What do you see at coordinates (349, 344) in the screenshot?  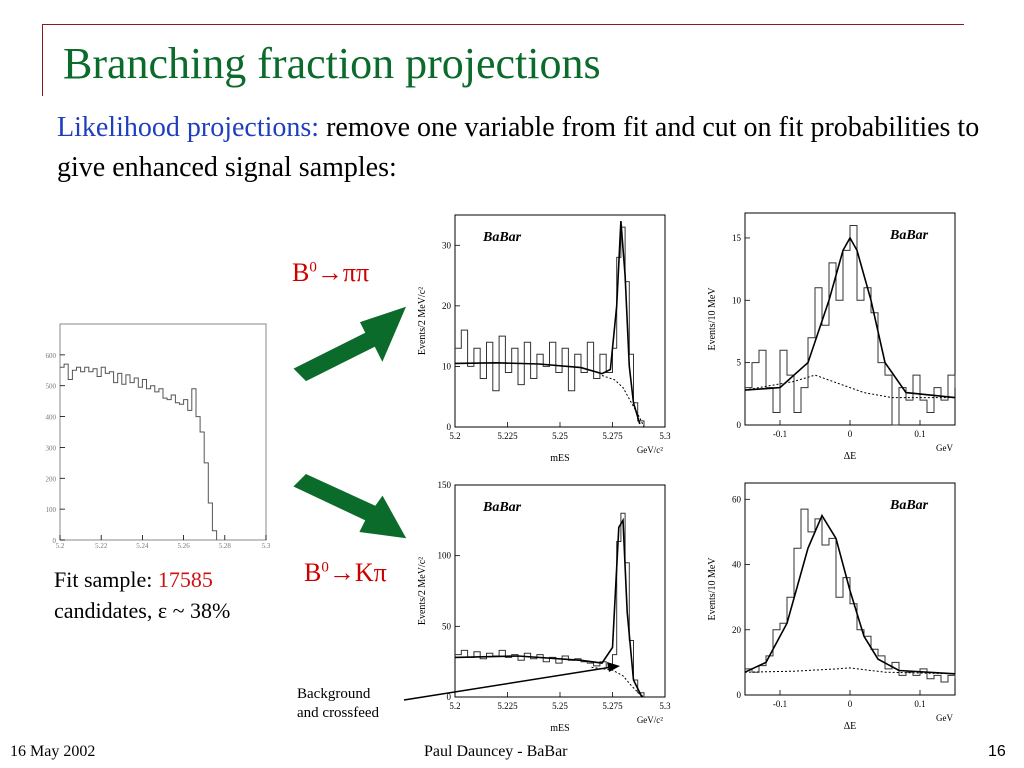 I see `arrow-up-right-icon` at bounding box center [349, 344].